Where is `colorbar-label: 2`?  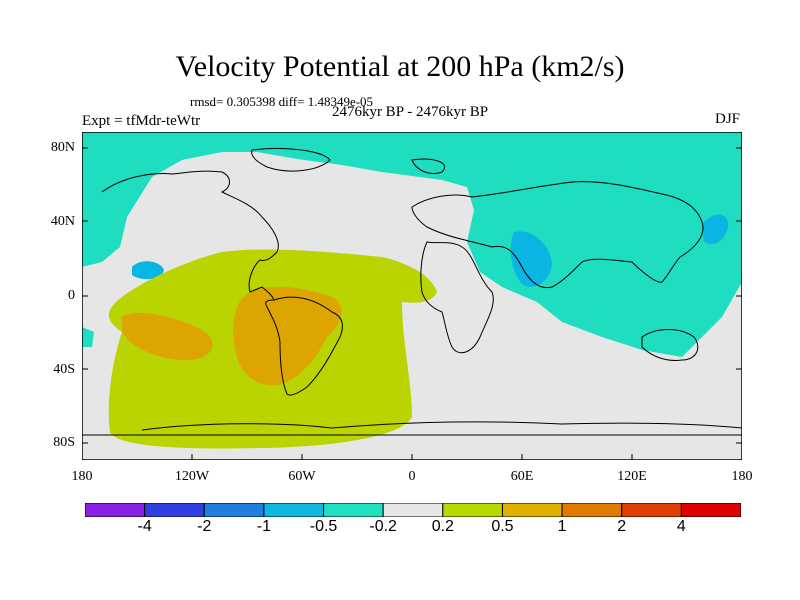
colorbar-label: 2 is located at coordinates (622, 526).